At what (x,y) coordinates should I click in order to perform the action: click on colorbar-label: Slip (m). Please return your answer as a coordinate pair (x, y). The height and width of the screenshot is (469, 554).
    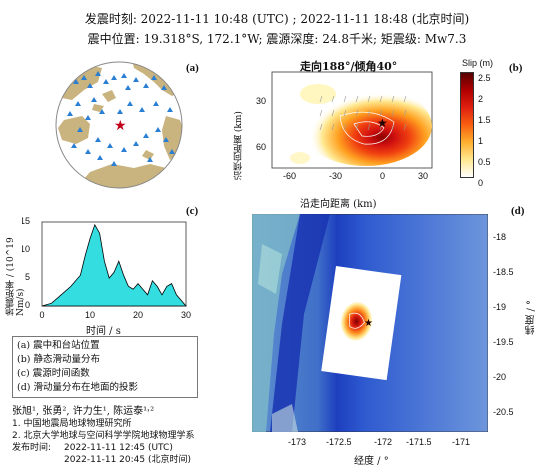
    Looking at the image, I should click on (477, 63).